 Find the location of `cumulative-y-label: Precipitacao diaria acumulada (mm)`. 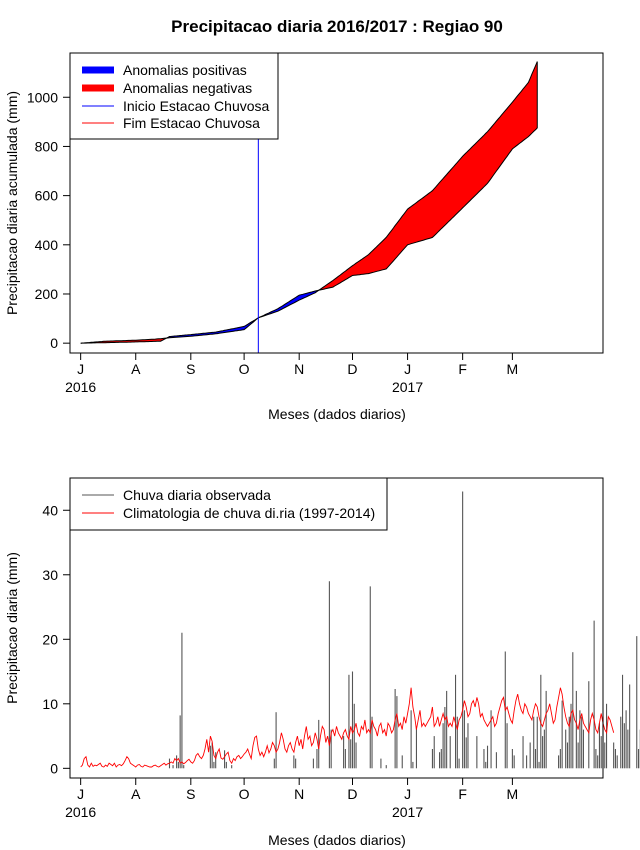

cumulative-y-label: Precipitacao diaria acumulada (mm) is located at coordinates (12, 203).